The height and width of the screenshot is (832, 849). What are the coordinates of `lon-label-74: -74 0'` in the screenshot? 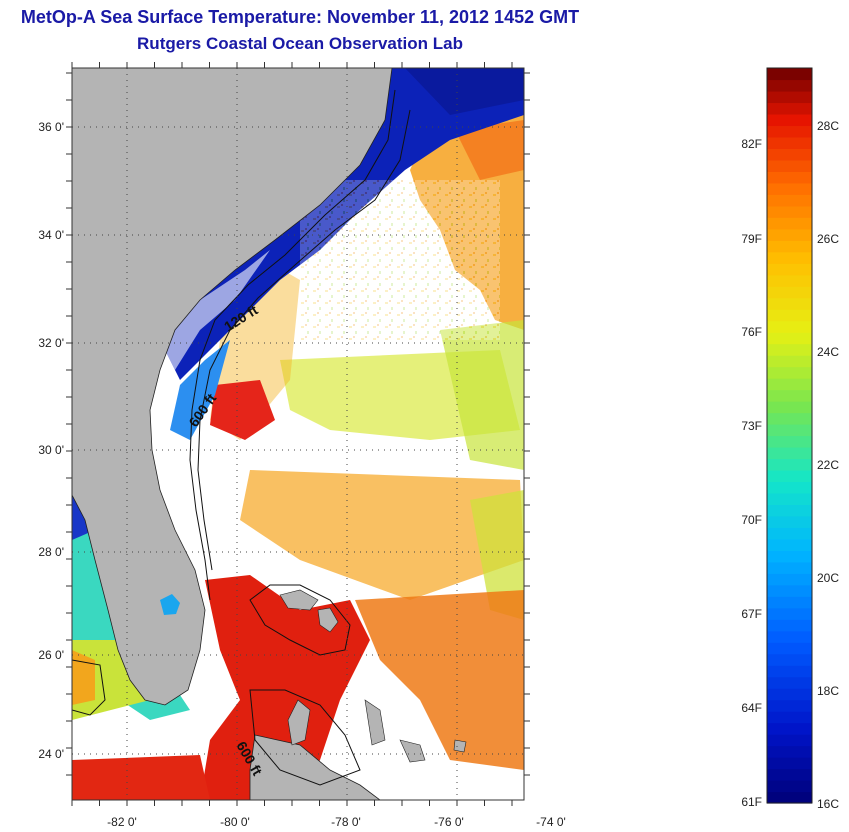 It's located at (551, 822).